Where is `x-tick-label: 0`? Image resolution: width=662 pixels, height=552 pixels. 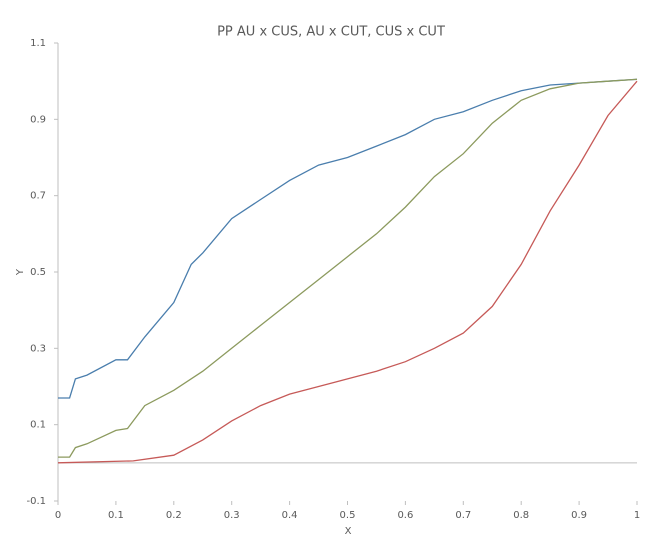 x-tick-label: 0 is located at coordinates (58, 515).